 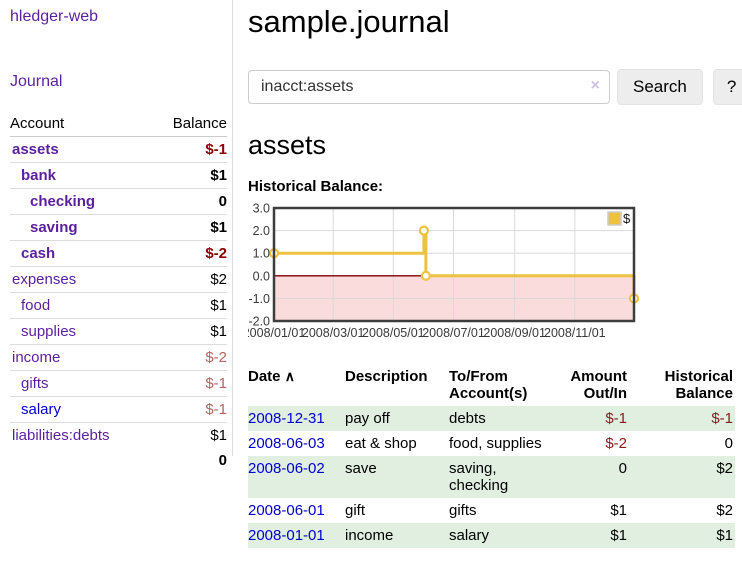 What do you see at coordinates (54, 16) in the screenshot?
I see `app-title-link: hledger-web` at bounding box center [54, 16].